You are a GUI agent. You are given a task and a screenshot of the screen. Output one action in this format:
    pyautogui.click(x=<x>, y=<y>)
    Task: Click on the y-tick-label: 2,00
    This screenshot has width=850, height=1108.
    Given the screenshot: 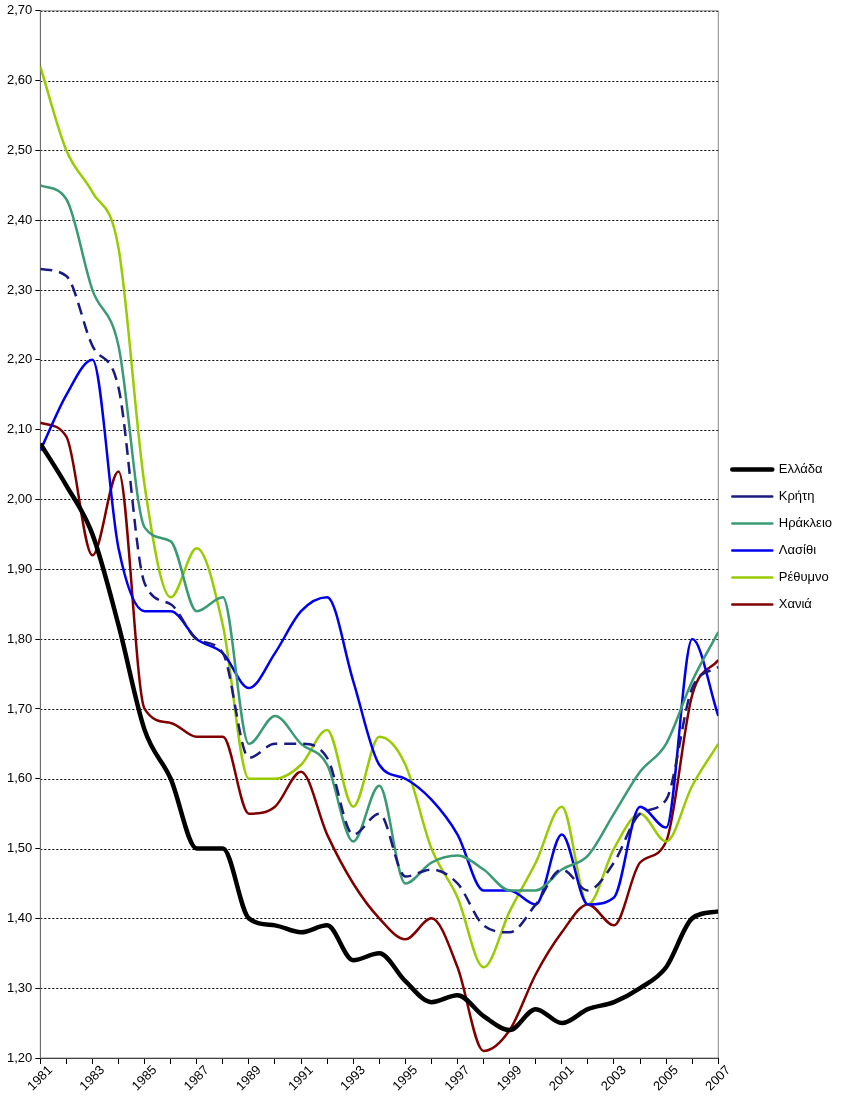 What is the action you would take?
    pyautogui.click(x=19, y=499)
    